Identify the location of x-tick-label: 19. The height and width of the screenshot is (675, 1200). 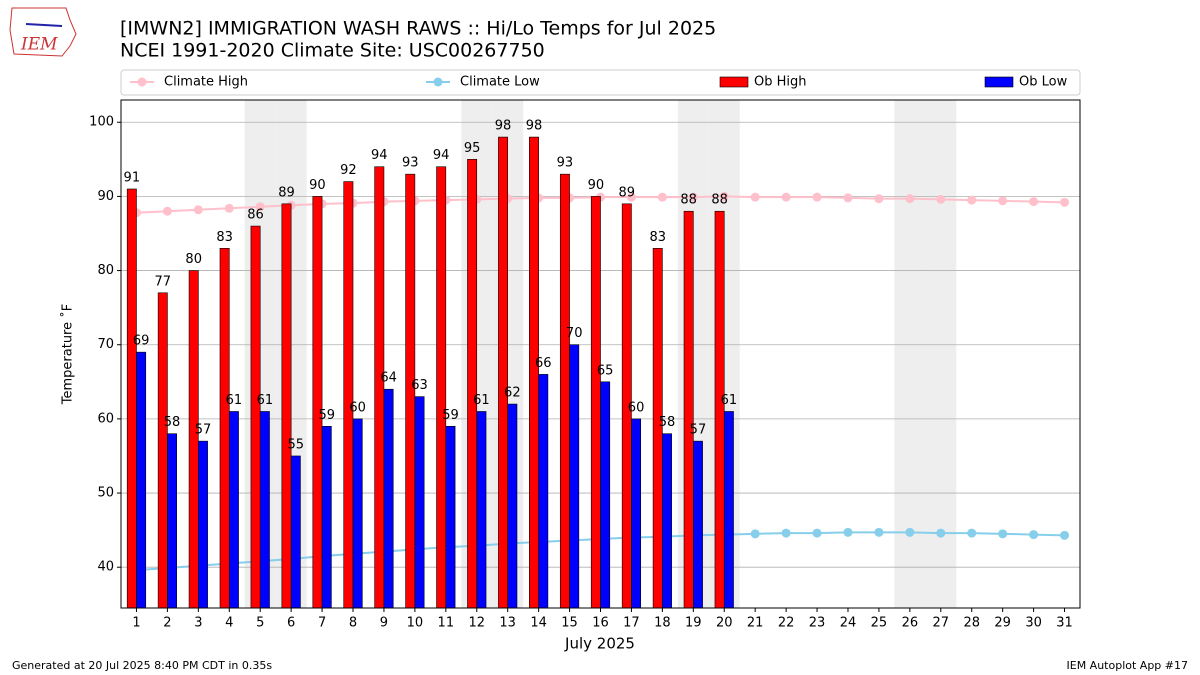
(693, 623).